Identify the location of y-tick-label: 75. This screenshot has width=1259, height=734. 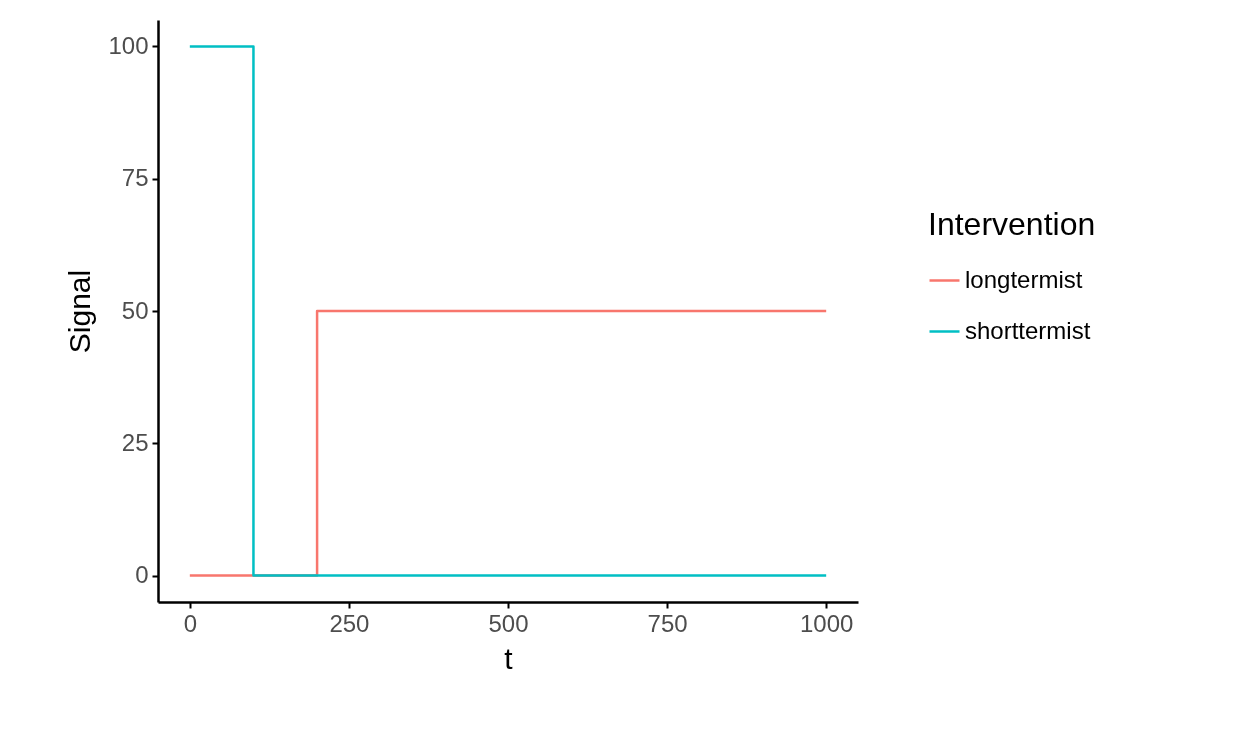
(135, 178).